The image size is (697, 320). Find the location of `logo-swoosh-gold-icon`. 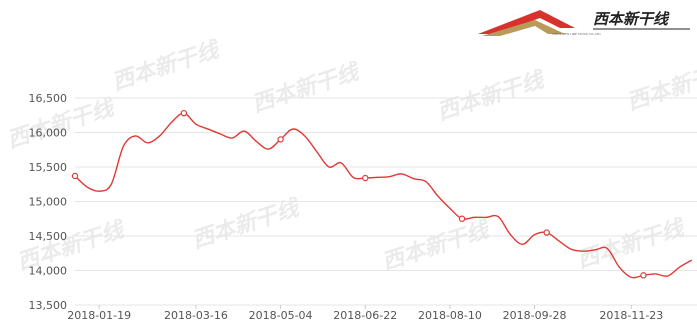

logo-swoosh-gold-icon is located at coordinates (523, 28).